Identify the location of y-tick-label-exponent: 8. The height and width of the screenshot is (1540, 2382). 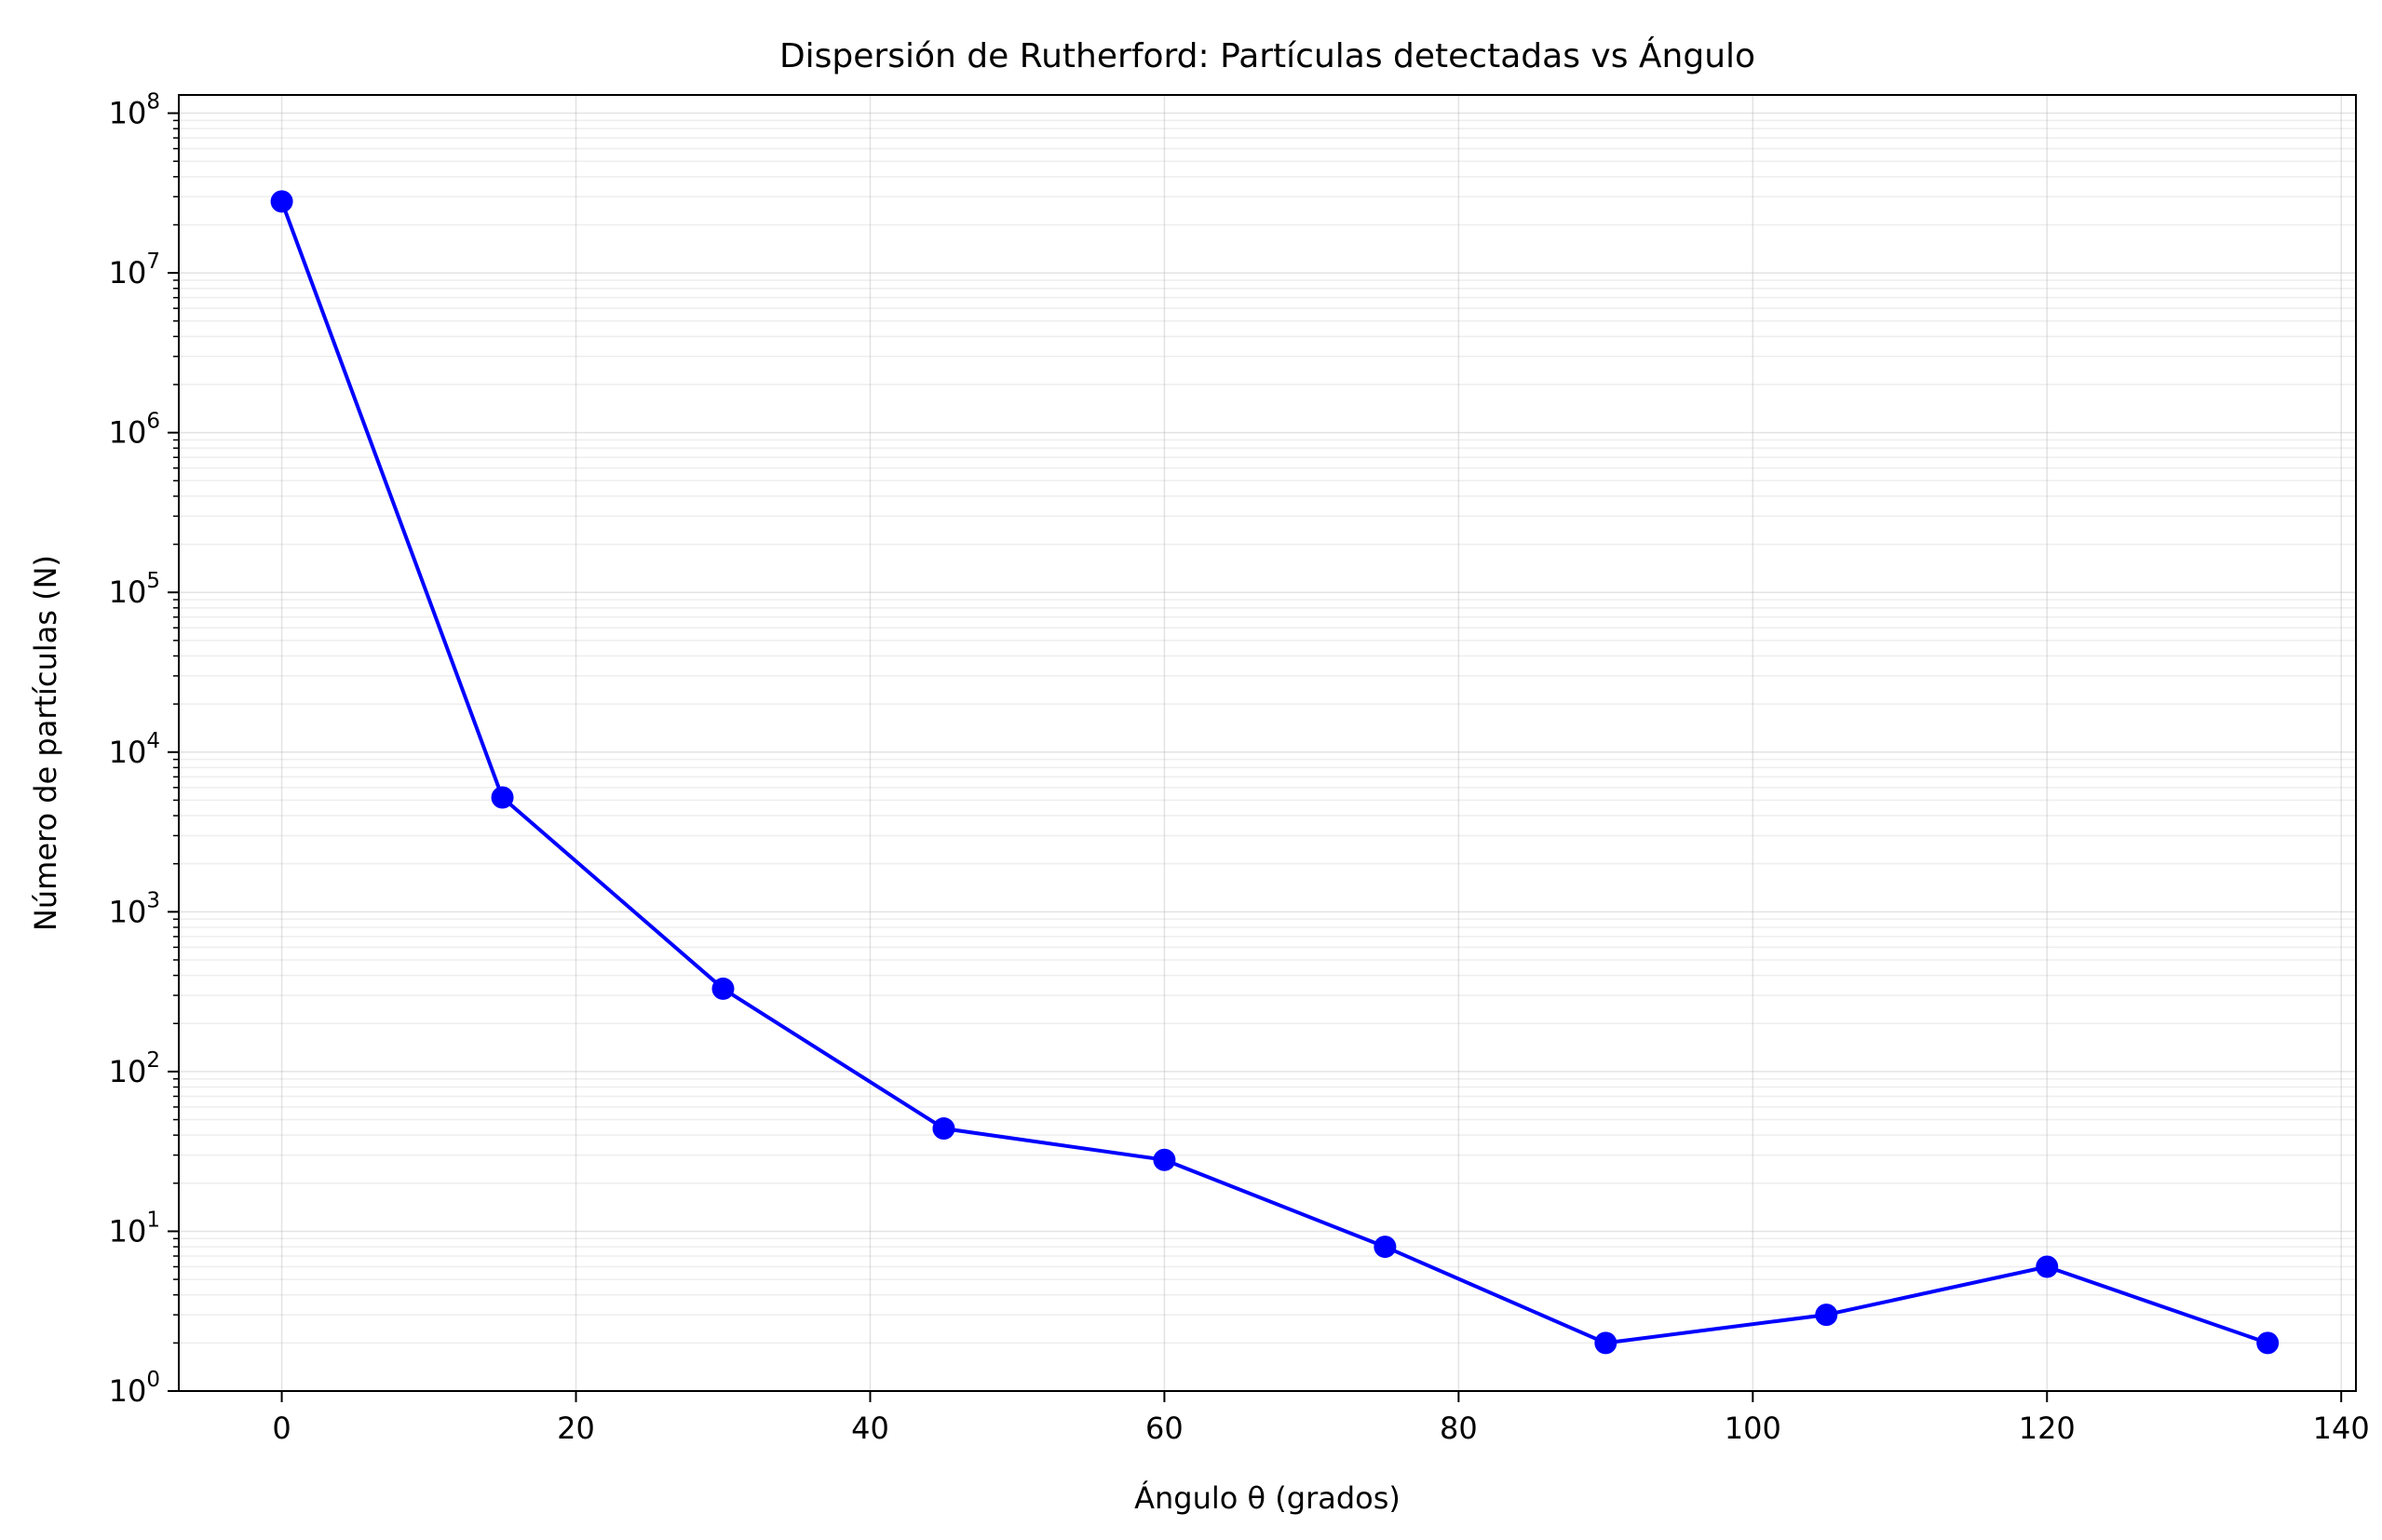
(153, 103).